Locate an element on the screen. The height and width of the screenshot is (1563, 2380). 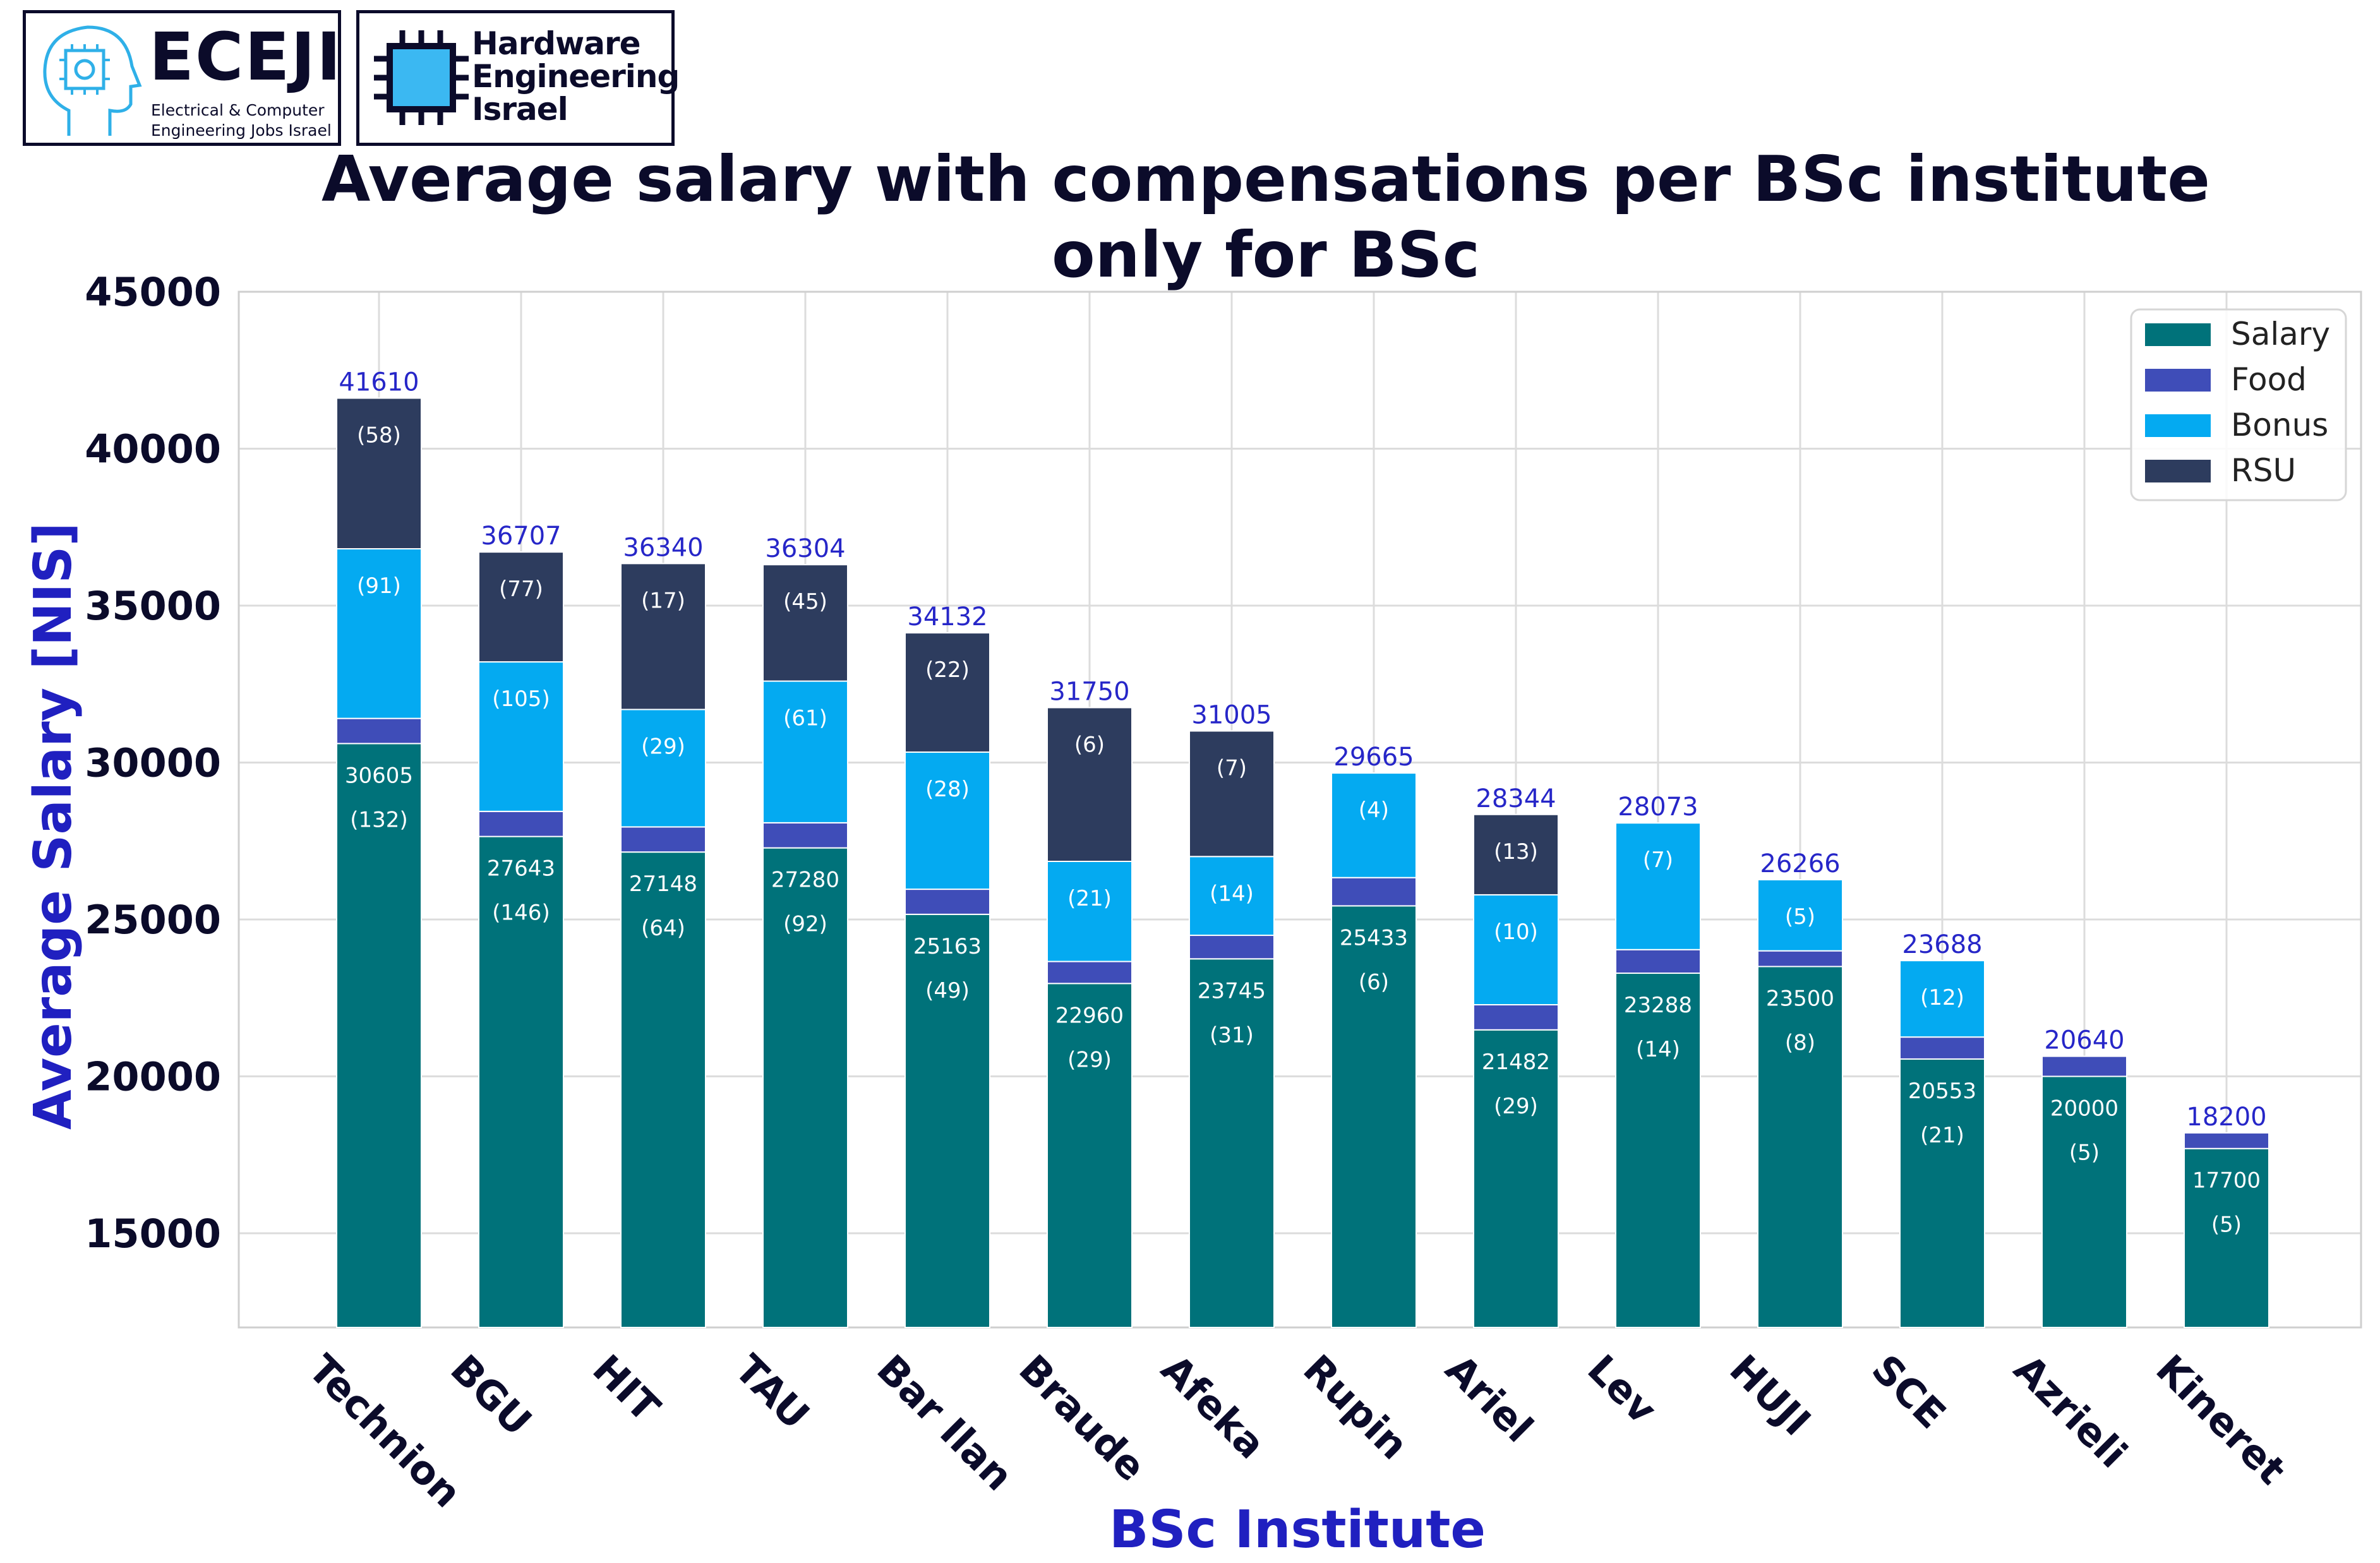
head-chip-icon is located at coordinates (92, 80).